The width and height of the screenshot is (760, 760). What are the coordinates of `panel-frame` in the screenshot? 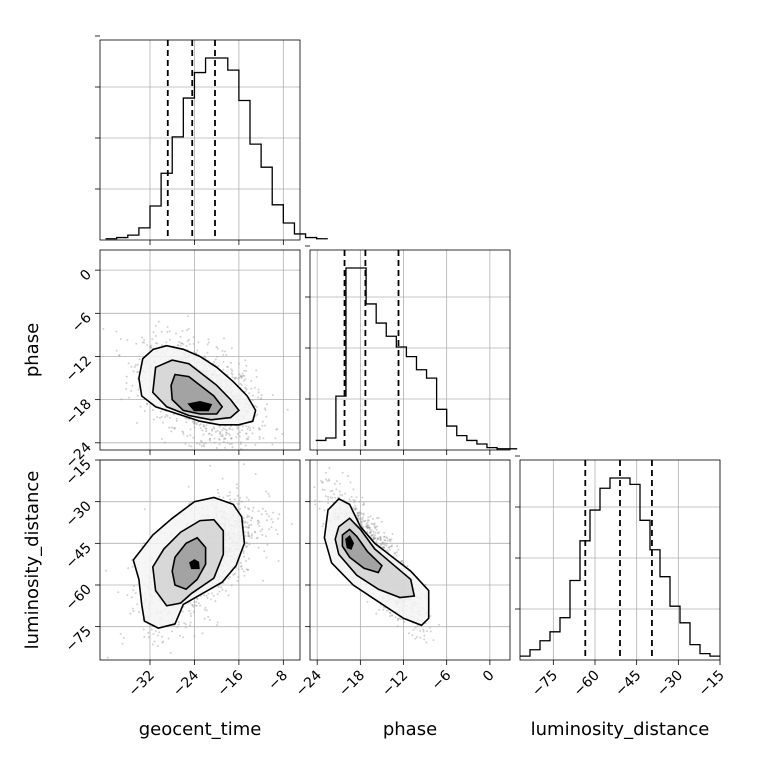 It's located at (200, 140).